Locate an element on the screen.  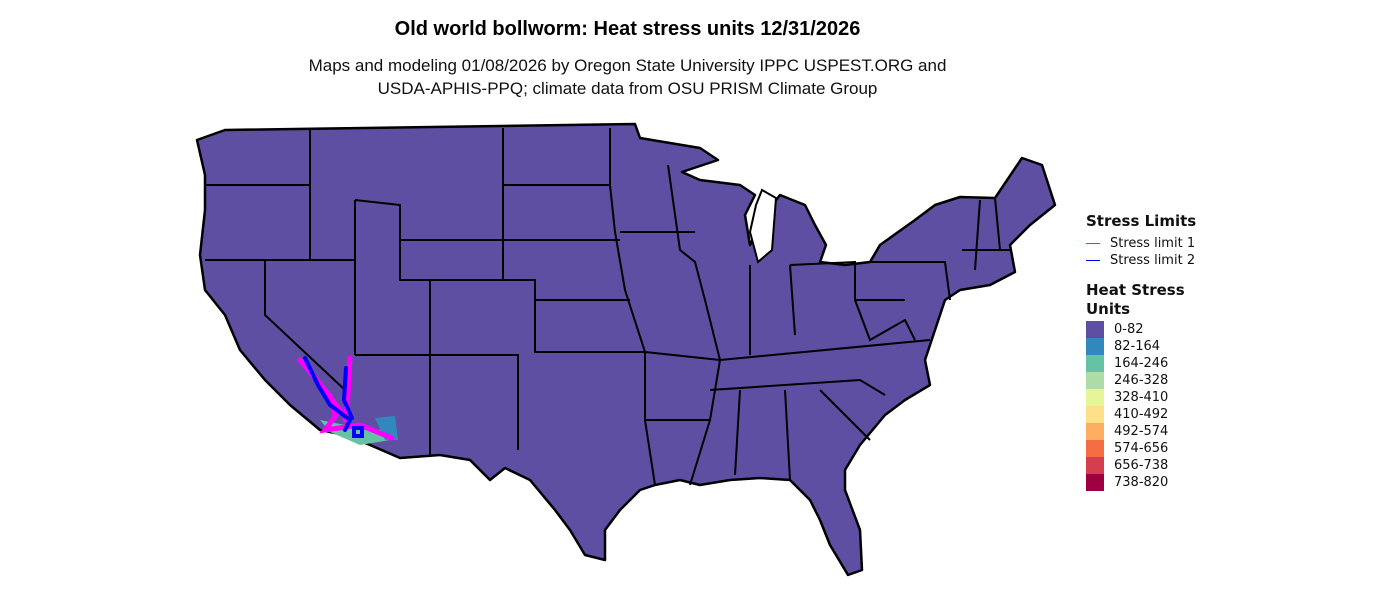
legend-bin: 0-82 is located at coordinates (1141, 329).